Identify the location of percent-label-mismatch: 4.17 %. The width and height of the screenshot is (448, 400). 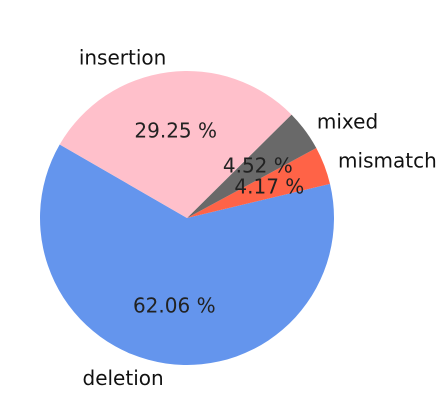
(269, 187).